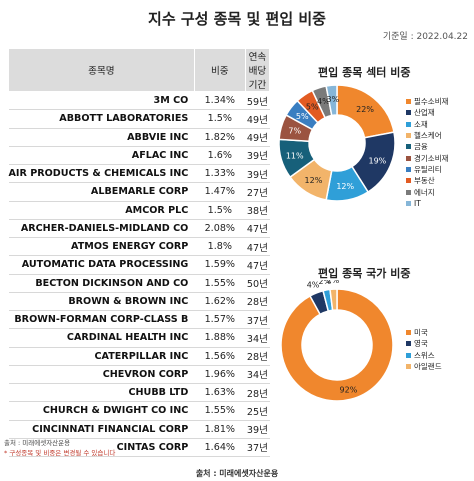  I want to click on legend-item: 산업재, so click(427, 112).